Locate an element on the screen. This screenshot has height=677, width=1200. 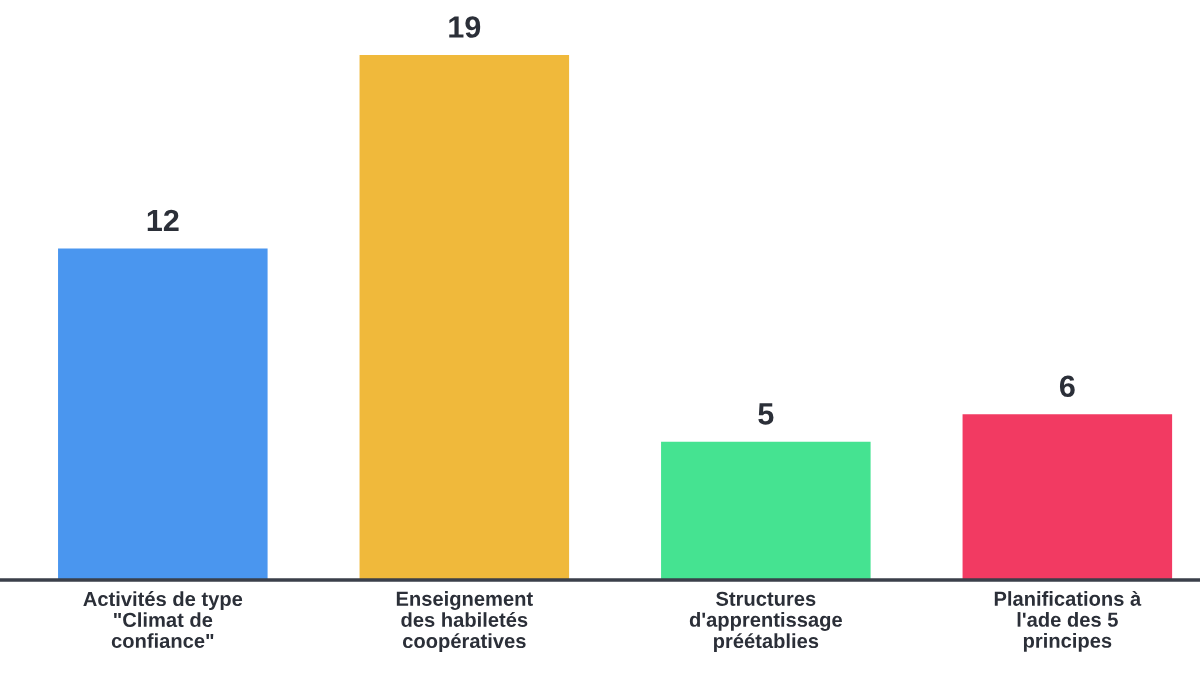
data-label: 19 is located at coordinates (465, 27).